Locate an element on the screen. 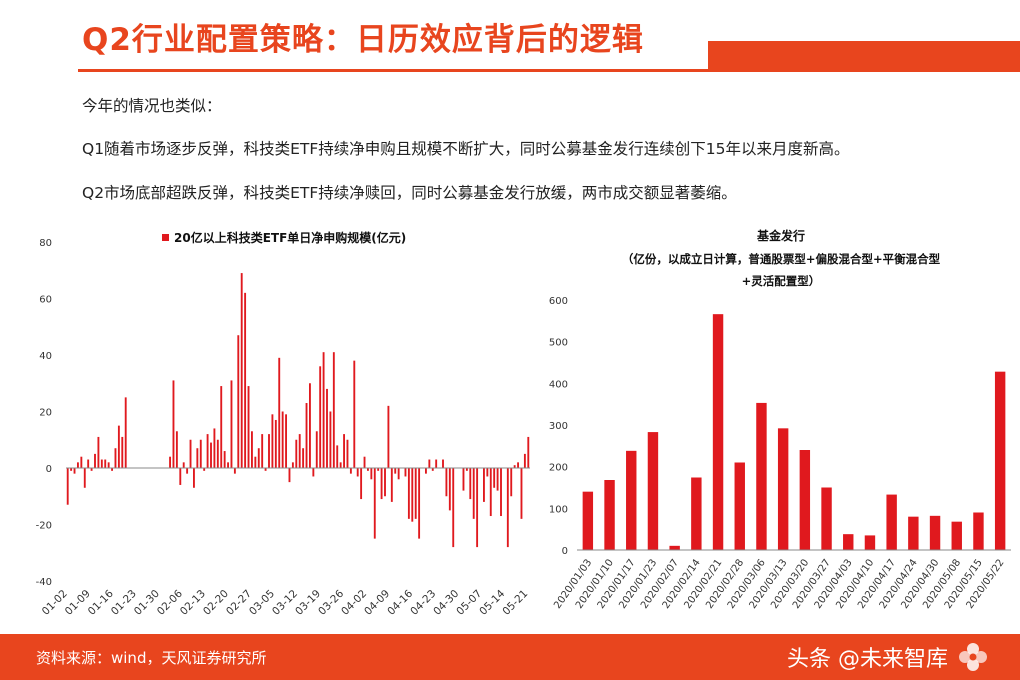  slide-title: Q2行业配置策略：日历效应背后的逻辑 is located at coordinates (363, 40).